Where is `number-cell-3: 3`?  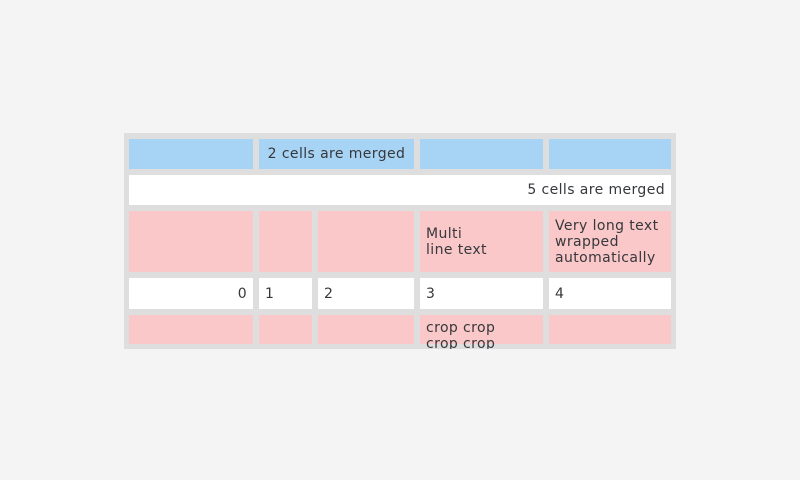 number-cell-3: 3 is located at coordinates (481, 293).